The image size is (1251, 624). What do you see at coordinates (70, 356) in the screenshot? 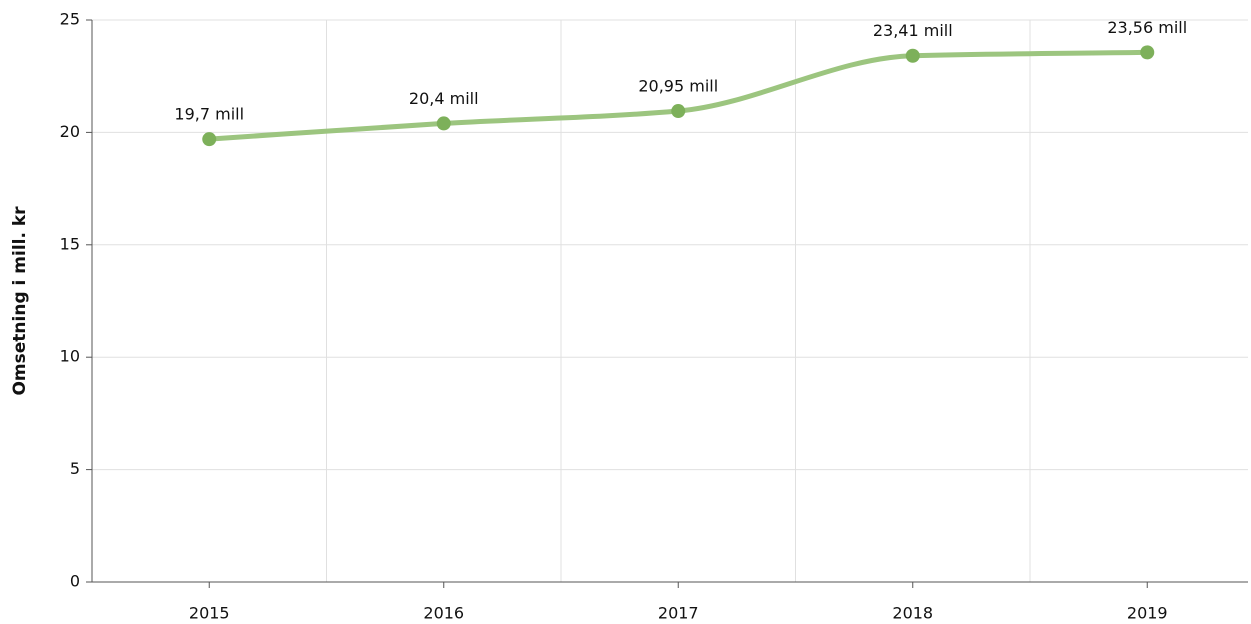
I see `y-tick-label: 10` at bounding box center [70, 356].